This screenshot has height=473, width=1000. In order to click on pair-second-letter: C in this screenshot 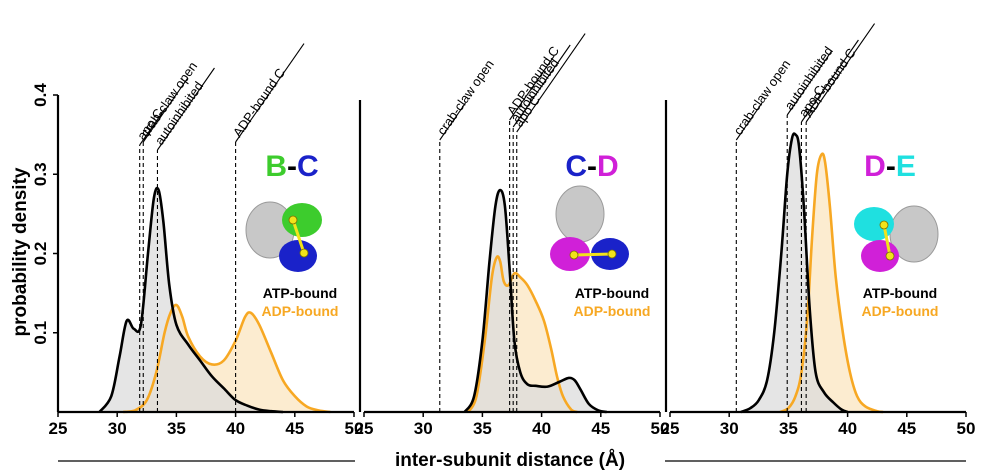, I will do `click(308, 166)`.